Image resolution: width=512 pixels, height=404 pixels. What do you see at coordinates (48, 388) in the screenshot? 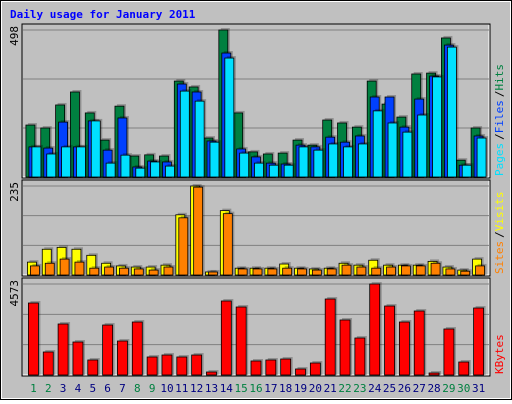
I see `x-tick-label: 2` at bounding box center [48, 388].